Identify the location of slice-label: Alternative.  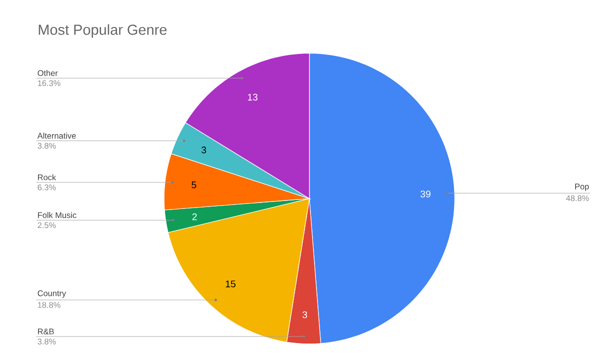
(56, 135).